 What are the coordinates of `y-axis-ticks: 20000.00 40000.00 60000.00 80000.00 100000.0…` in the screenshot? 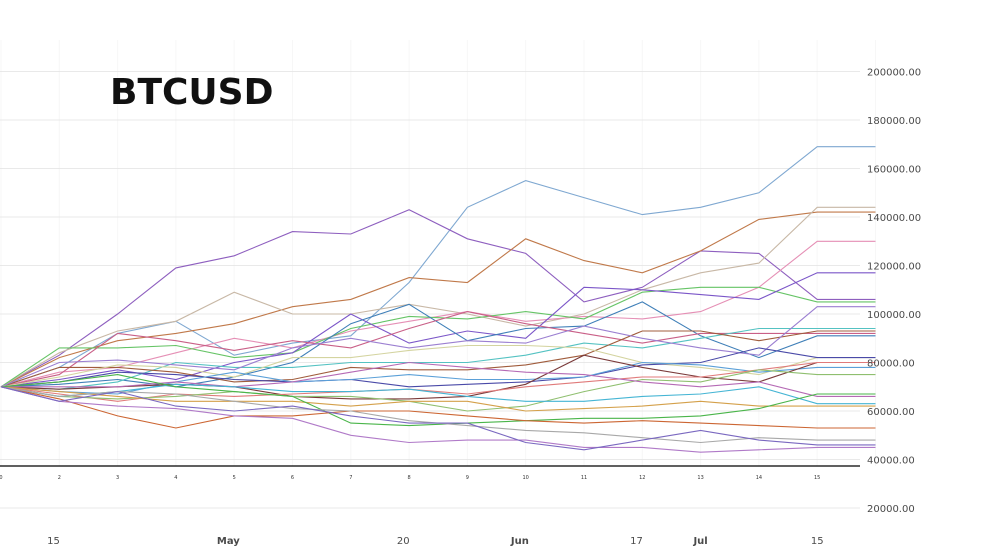 It's located at (894, 292).